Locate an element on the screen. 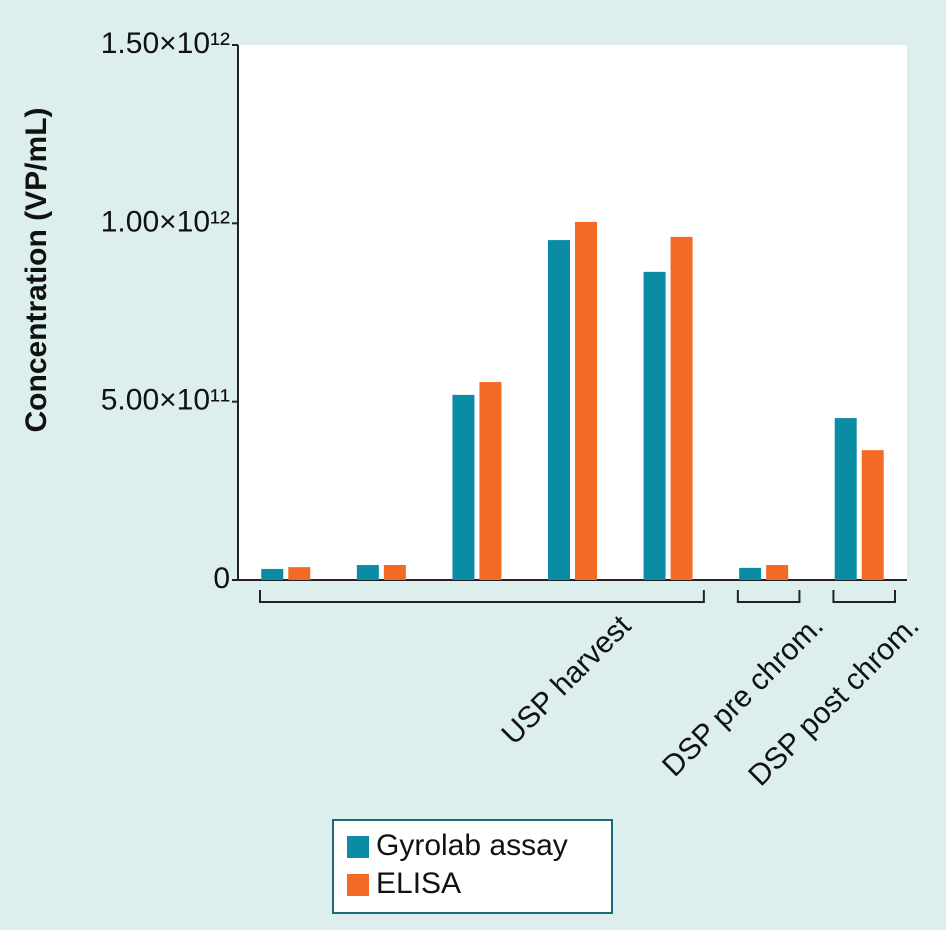 This screenshot has height=930, width=946. y-axis-label: Concentration (VP/mL) is located at coordinates (36, 269).